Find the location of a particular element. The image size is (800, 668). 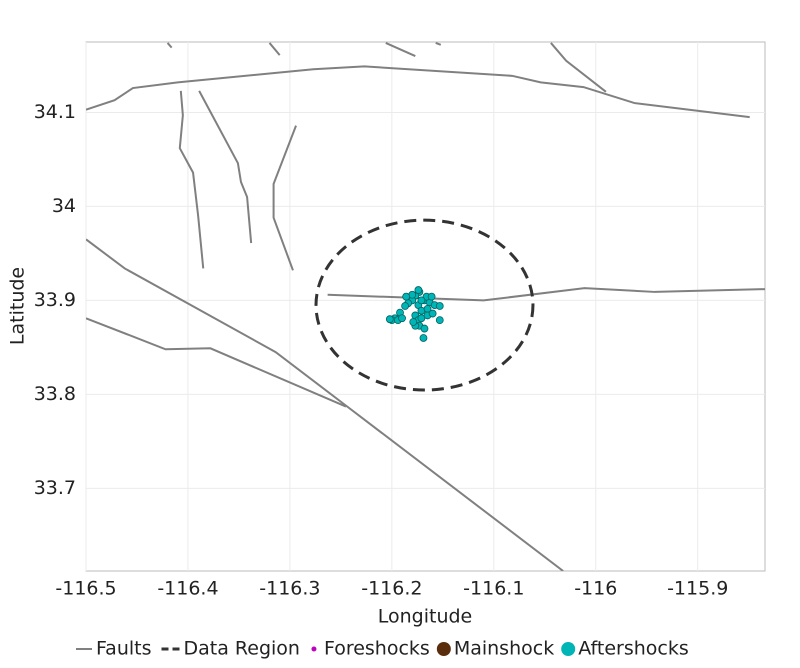

x-tick-label: -116.1 is located at coordinates (493, 589).